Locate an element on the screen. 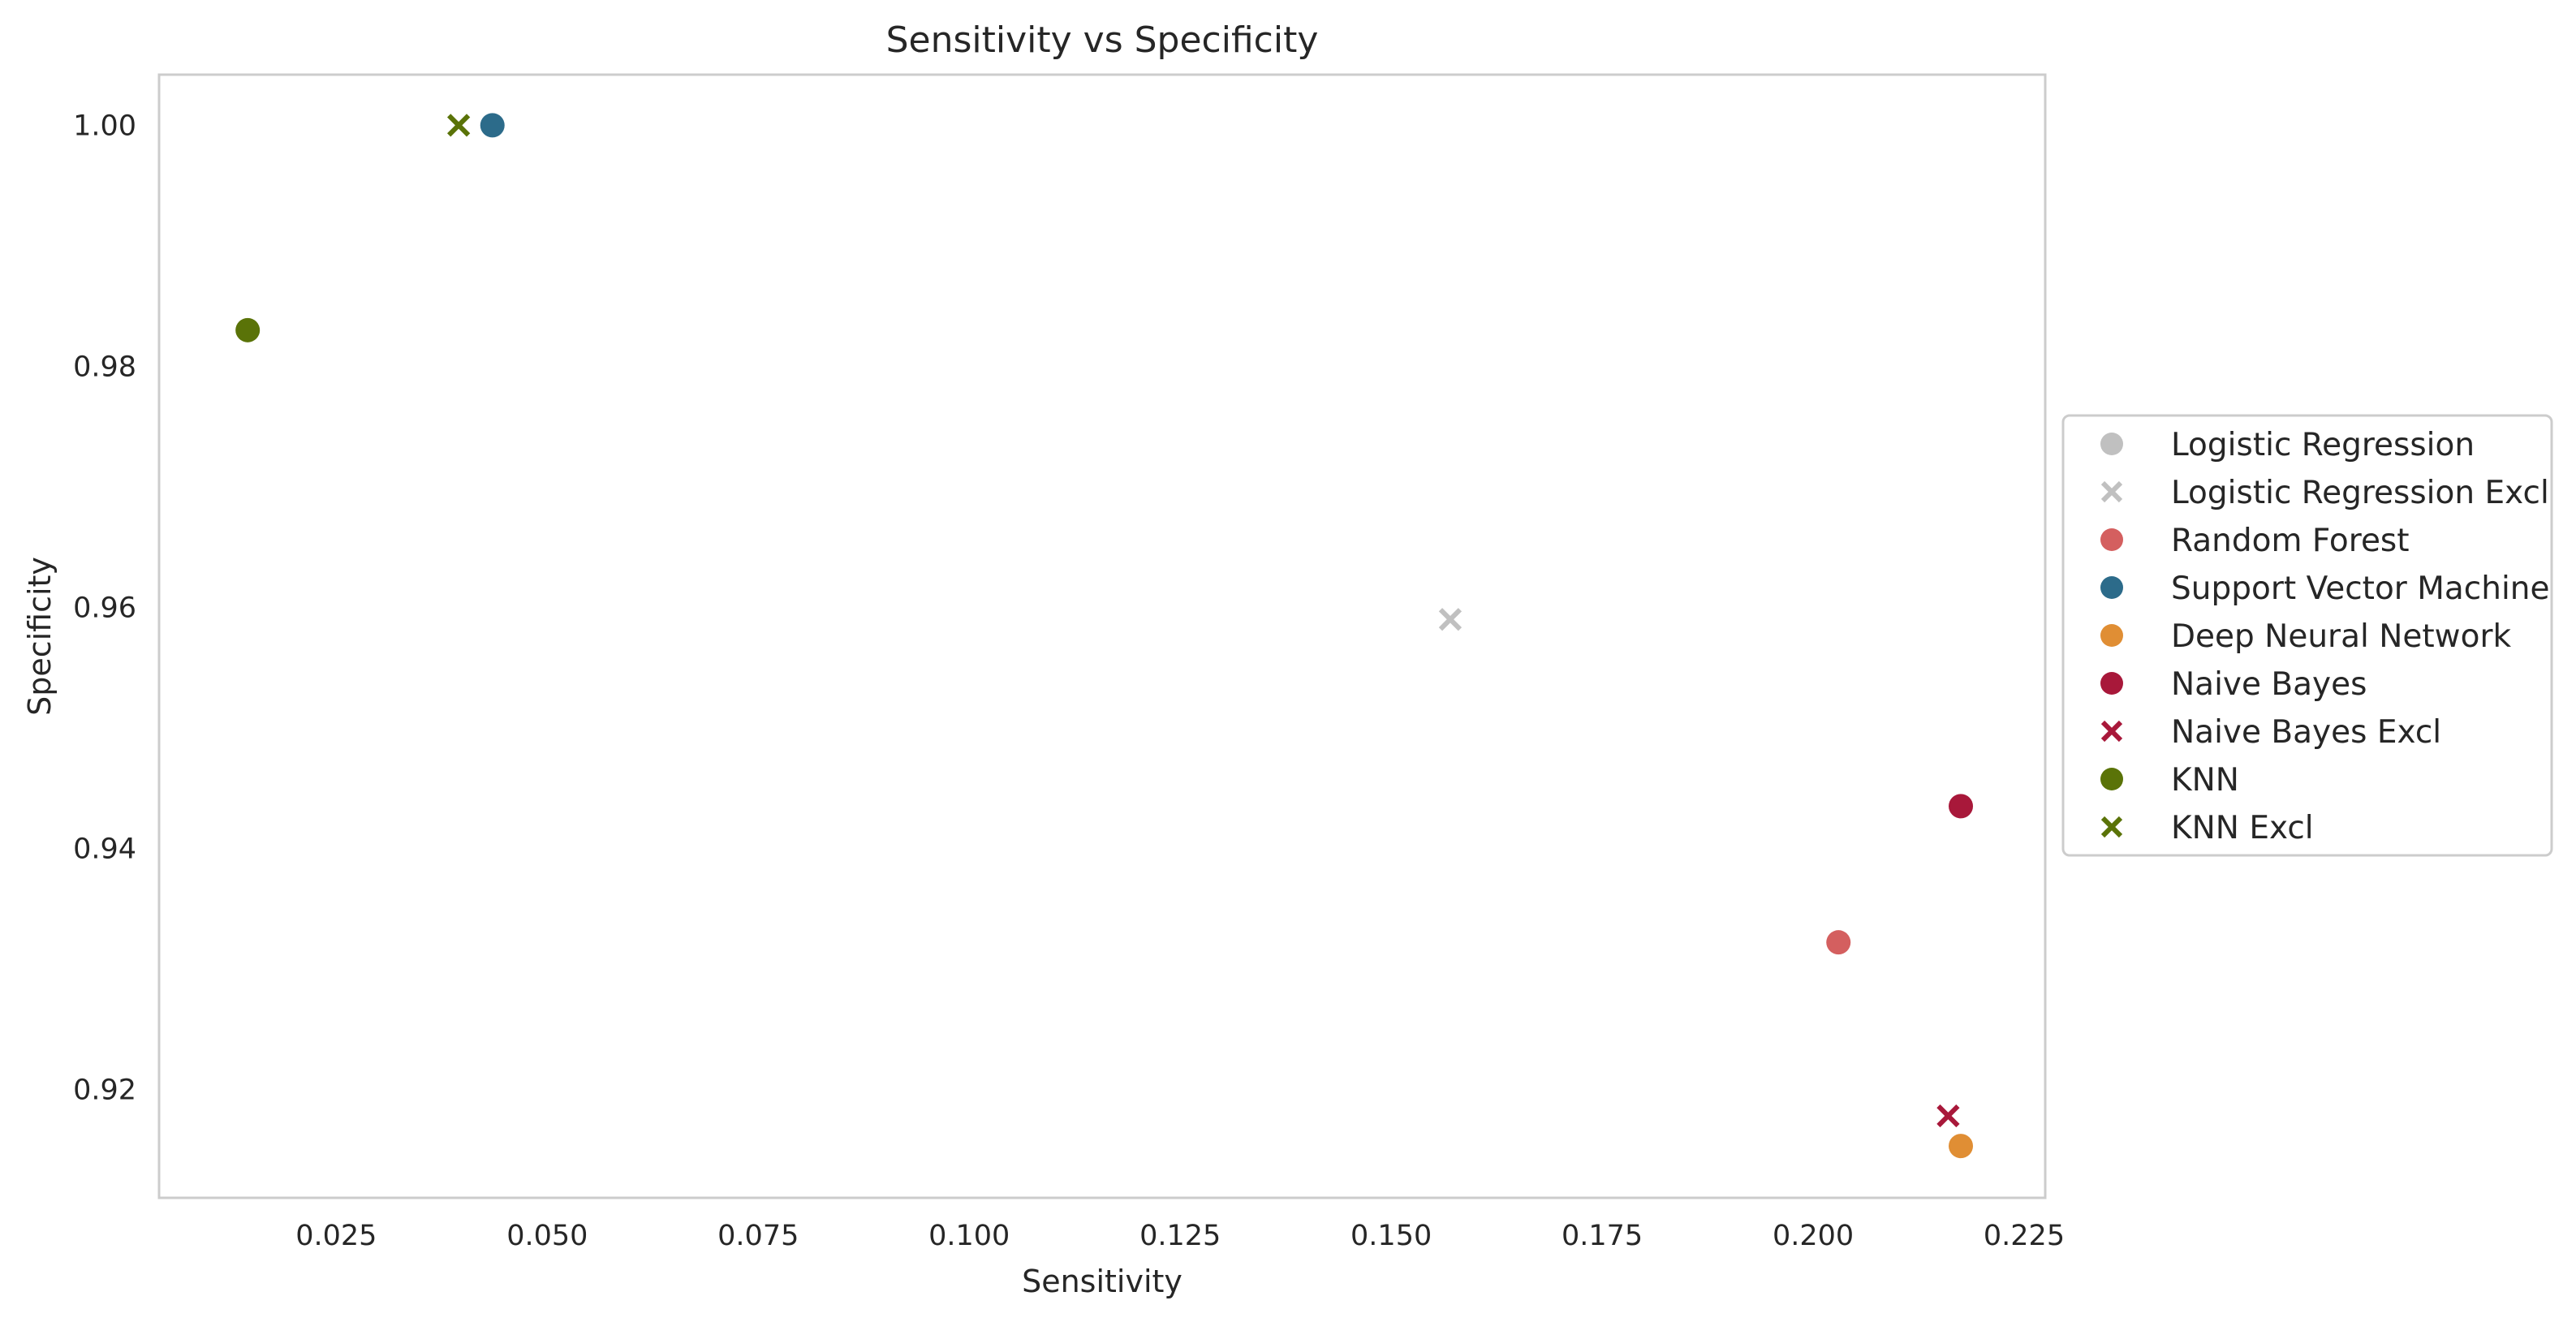  point-knn-excl-stroke-b is located at coordinates (459, 125).